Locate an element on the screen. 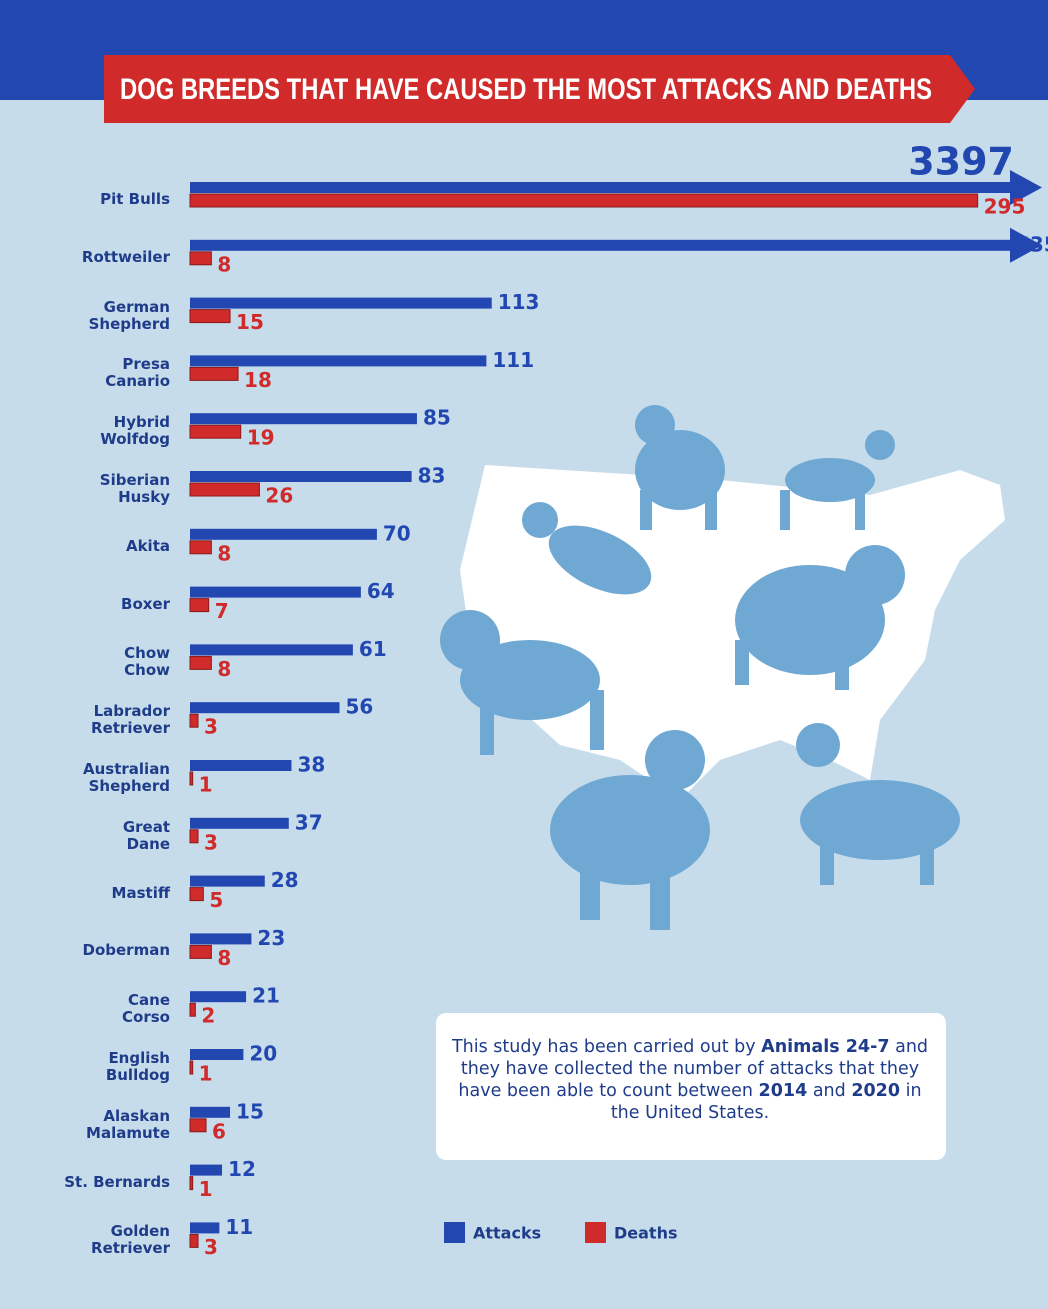 The width and height of the screenshot is (1048, 1309). title-banner is located at coordinates (539, 89).